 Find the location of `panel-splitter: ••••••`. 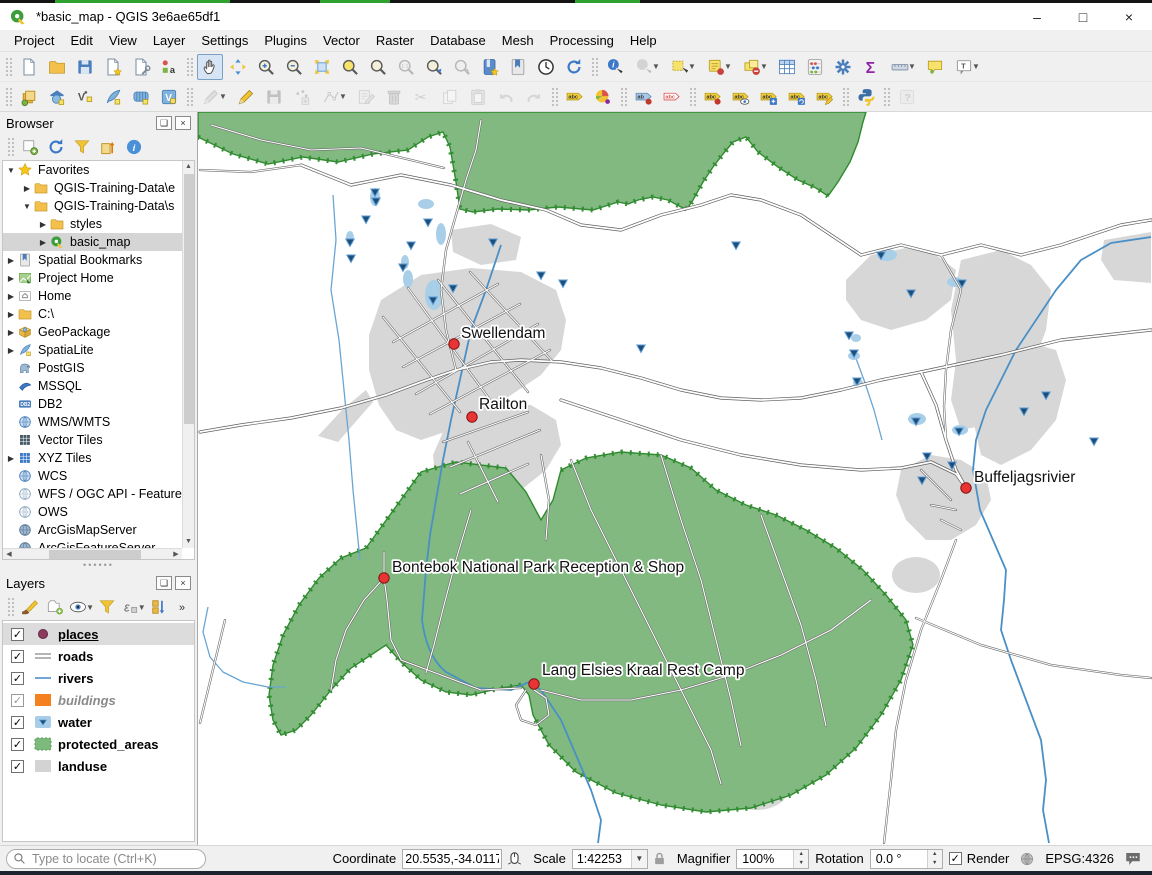

panel-splitter: •••••• is located at coordinates (98, 565).